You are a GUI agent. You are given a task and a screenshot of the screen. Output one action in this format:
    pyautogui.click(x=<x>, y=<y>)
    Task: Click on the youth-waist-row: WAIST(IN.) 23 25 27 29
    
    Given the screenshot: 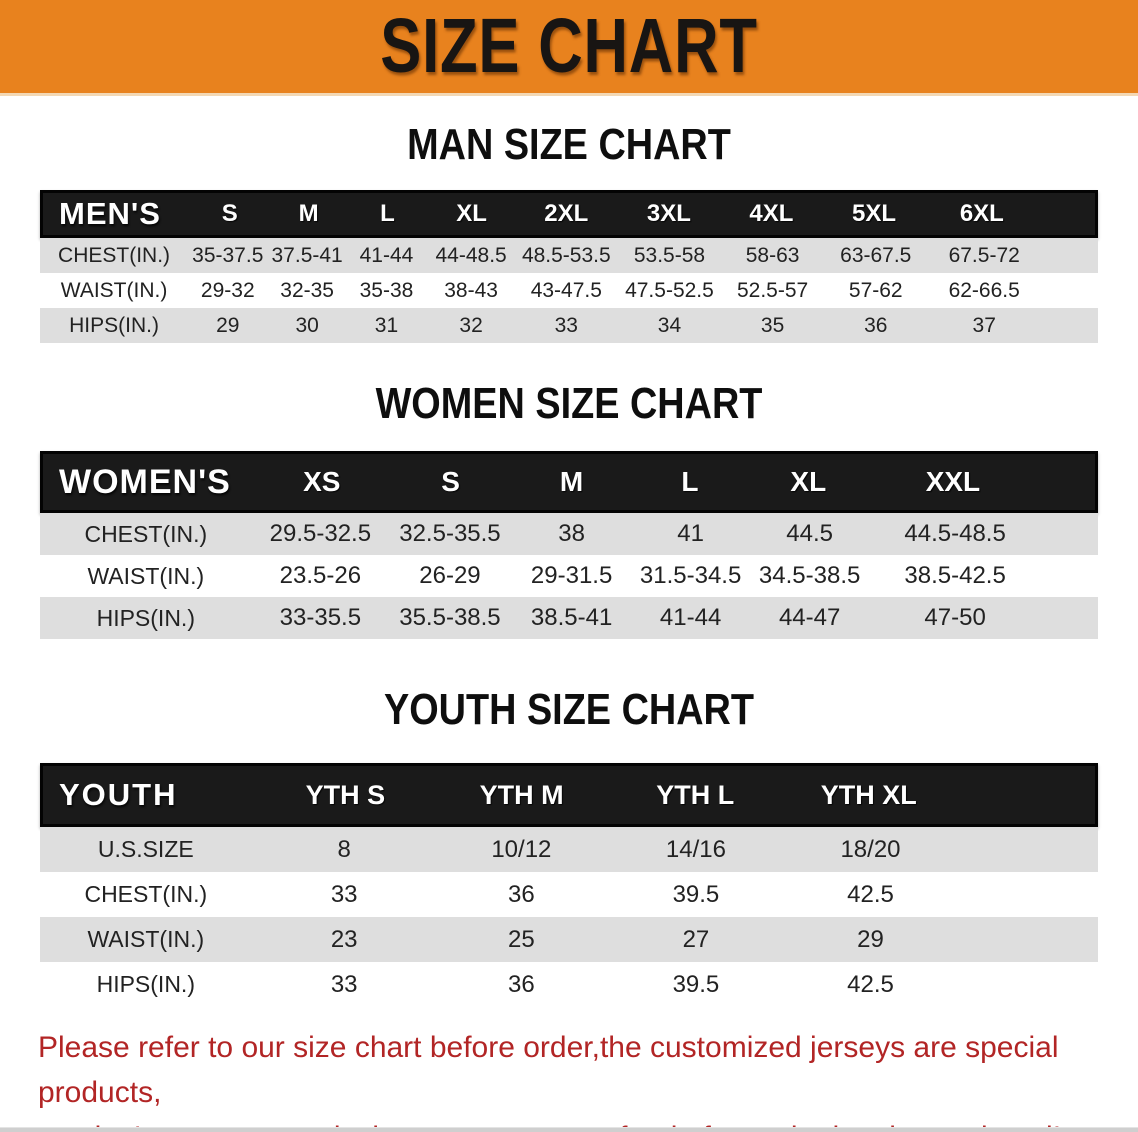 What is the action you would take?
    pyautogui.click(x=569, y=939)
    